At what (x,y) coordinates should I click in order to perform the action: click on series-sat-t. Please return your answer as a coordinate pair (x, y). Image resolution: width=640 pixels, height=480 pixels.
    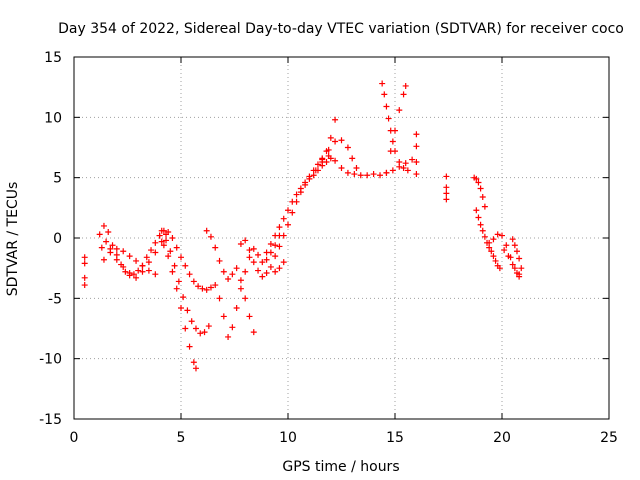
    Looking at the image, I should click on (488, 239).